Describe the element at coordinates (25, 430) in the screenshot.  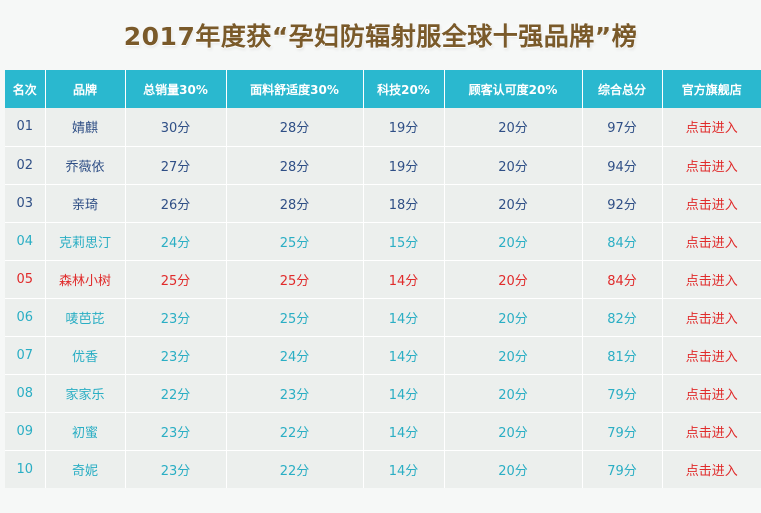
I see `rank-cell: 09` at that location.